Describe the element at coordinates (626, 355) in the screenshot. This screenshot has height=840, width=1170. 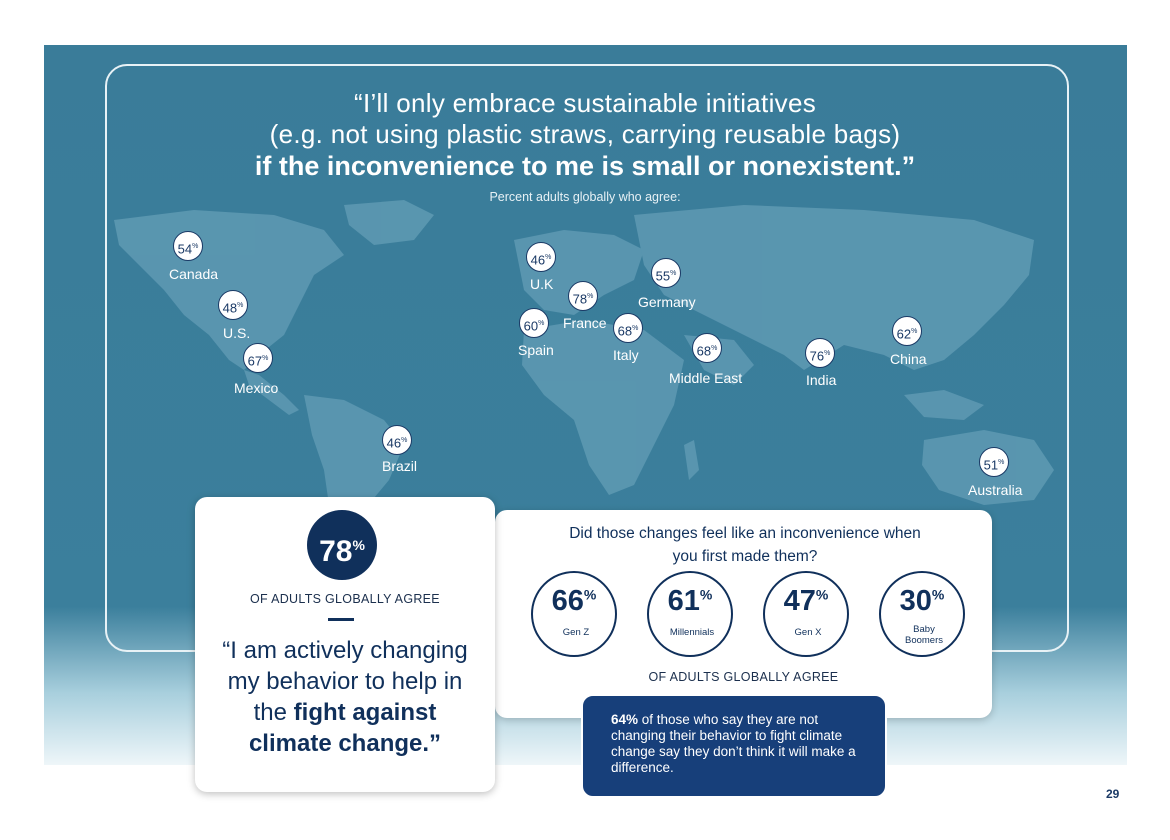
I see `label-italy: Italy` at that location.